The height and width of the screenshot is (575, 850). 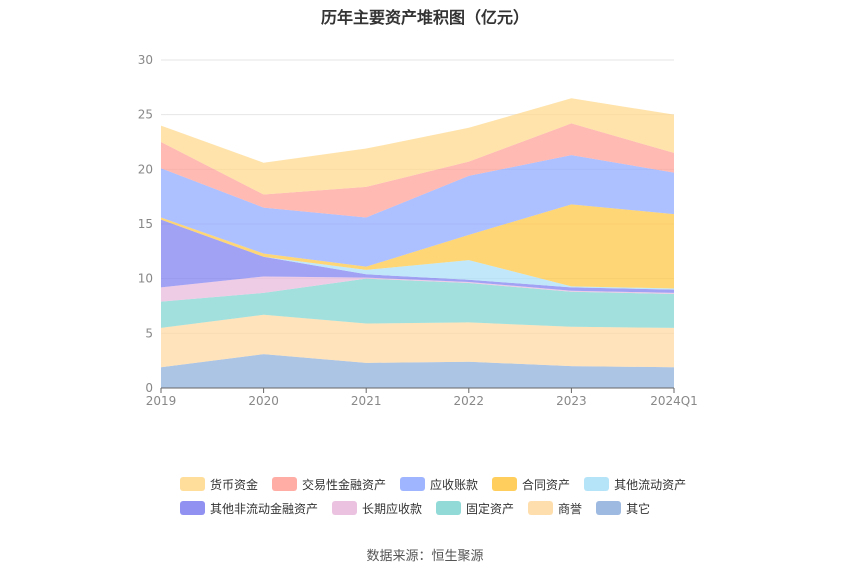 What do you see at coordinates (555, 508) in the screenshot?
I see `legend-item: 商誉` at bounding box center [555, 508].